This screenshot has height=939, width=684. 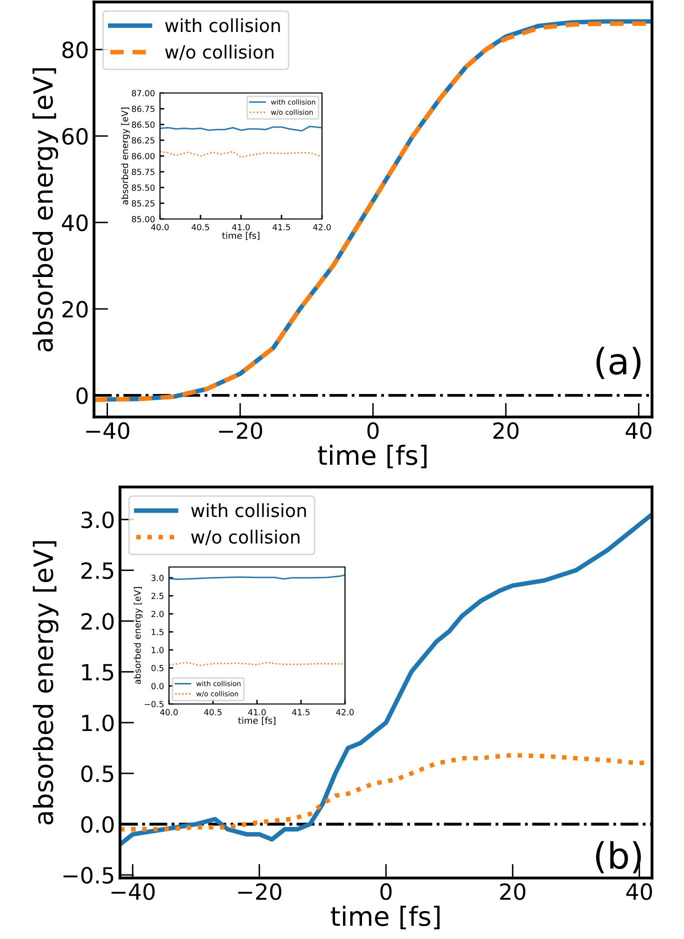 I want to click on y-tick-label: 86.75, so click(x=143, y=109).